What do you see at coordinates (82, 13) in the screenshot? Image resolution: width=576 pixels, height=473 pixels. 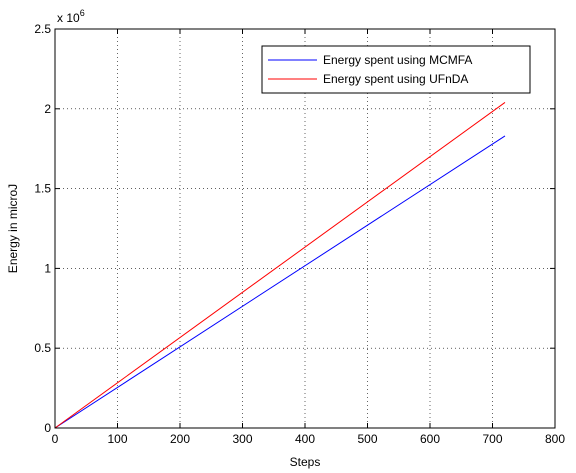 I see `y-exponent-power: 6` at bounding box center [82, 13].